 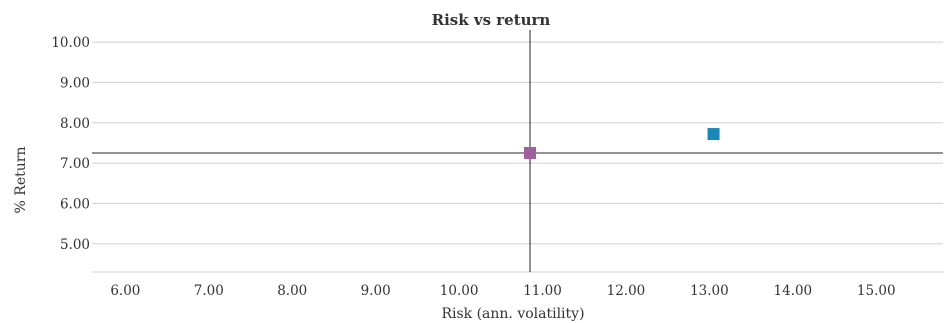 What do you see at coordinates (512, 314) in the screenshot?
I see `x-axis-label: Risk (ann. volatility)` at bounding box center [512, 314].